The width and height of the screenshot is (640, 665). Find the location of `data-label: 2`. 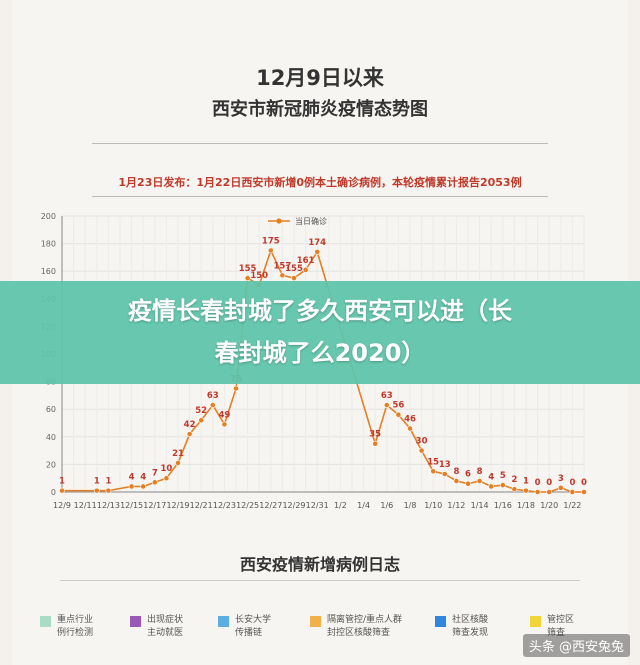

data-label: 2 is located at coordinates (514, 480).